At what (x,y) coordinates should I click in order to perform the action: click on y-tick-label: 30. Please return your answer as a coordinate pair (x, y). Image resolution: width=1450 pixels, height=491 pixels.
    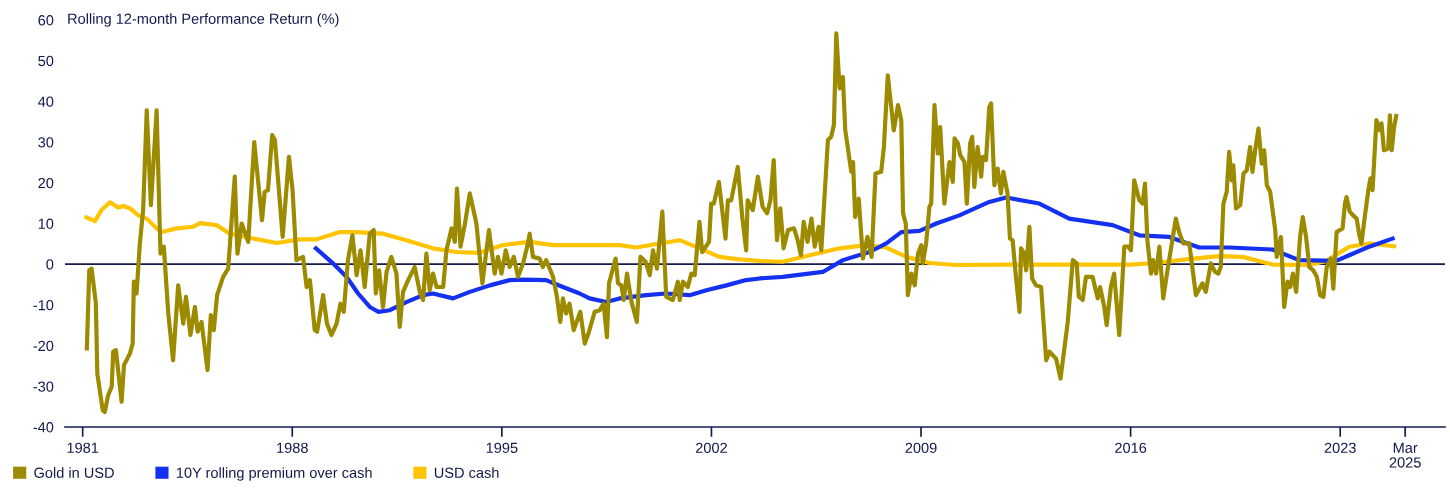
    Looking at the image, I should click on (46, 142).